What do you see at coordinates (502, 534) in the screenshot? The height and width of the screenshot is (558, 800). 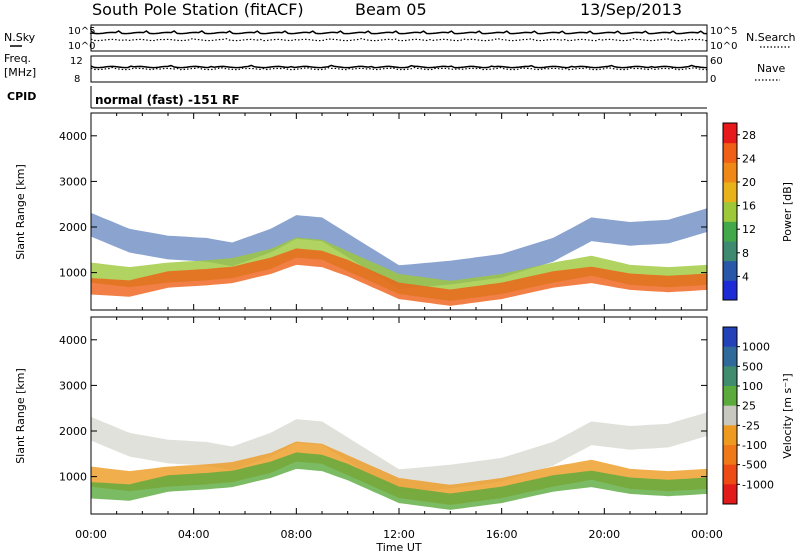 I see `x-tick-label: 16:00` at bounding box center [502, 534].